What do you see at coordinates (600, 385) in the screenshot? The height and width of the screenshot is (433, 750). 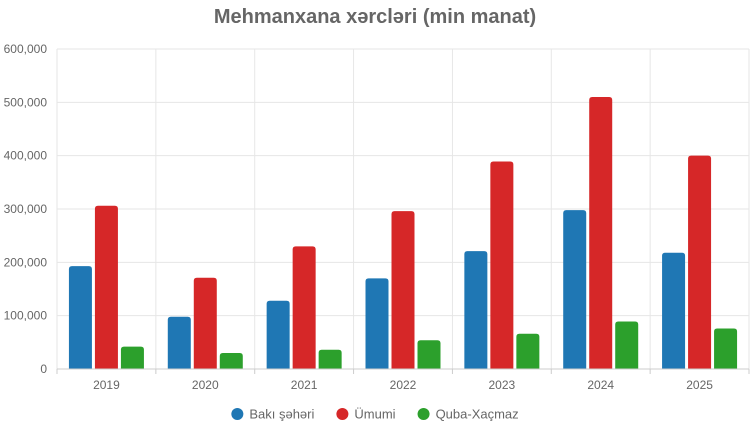 I see `x-tick-label: 2024` at bounding box center [600, 385].